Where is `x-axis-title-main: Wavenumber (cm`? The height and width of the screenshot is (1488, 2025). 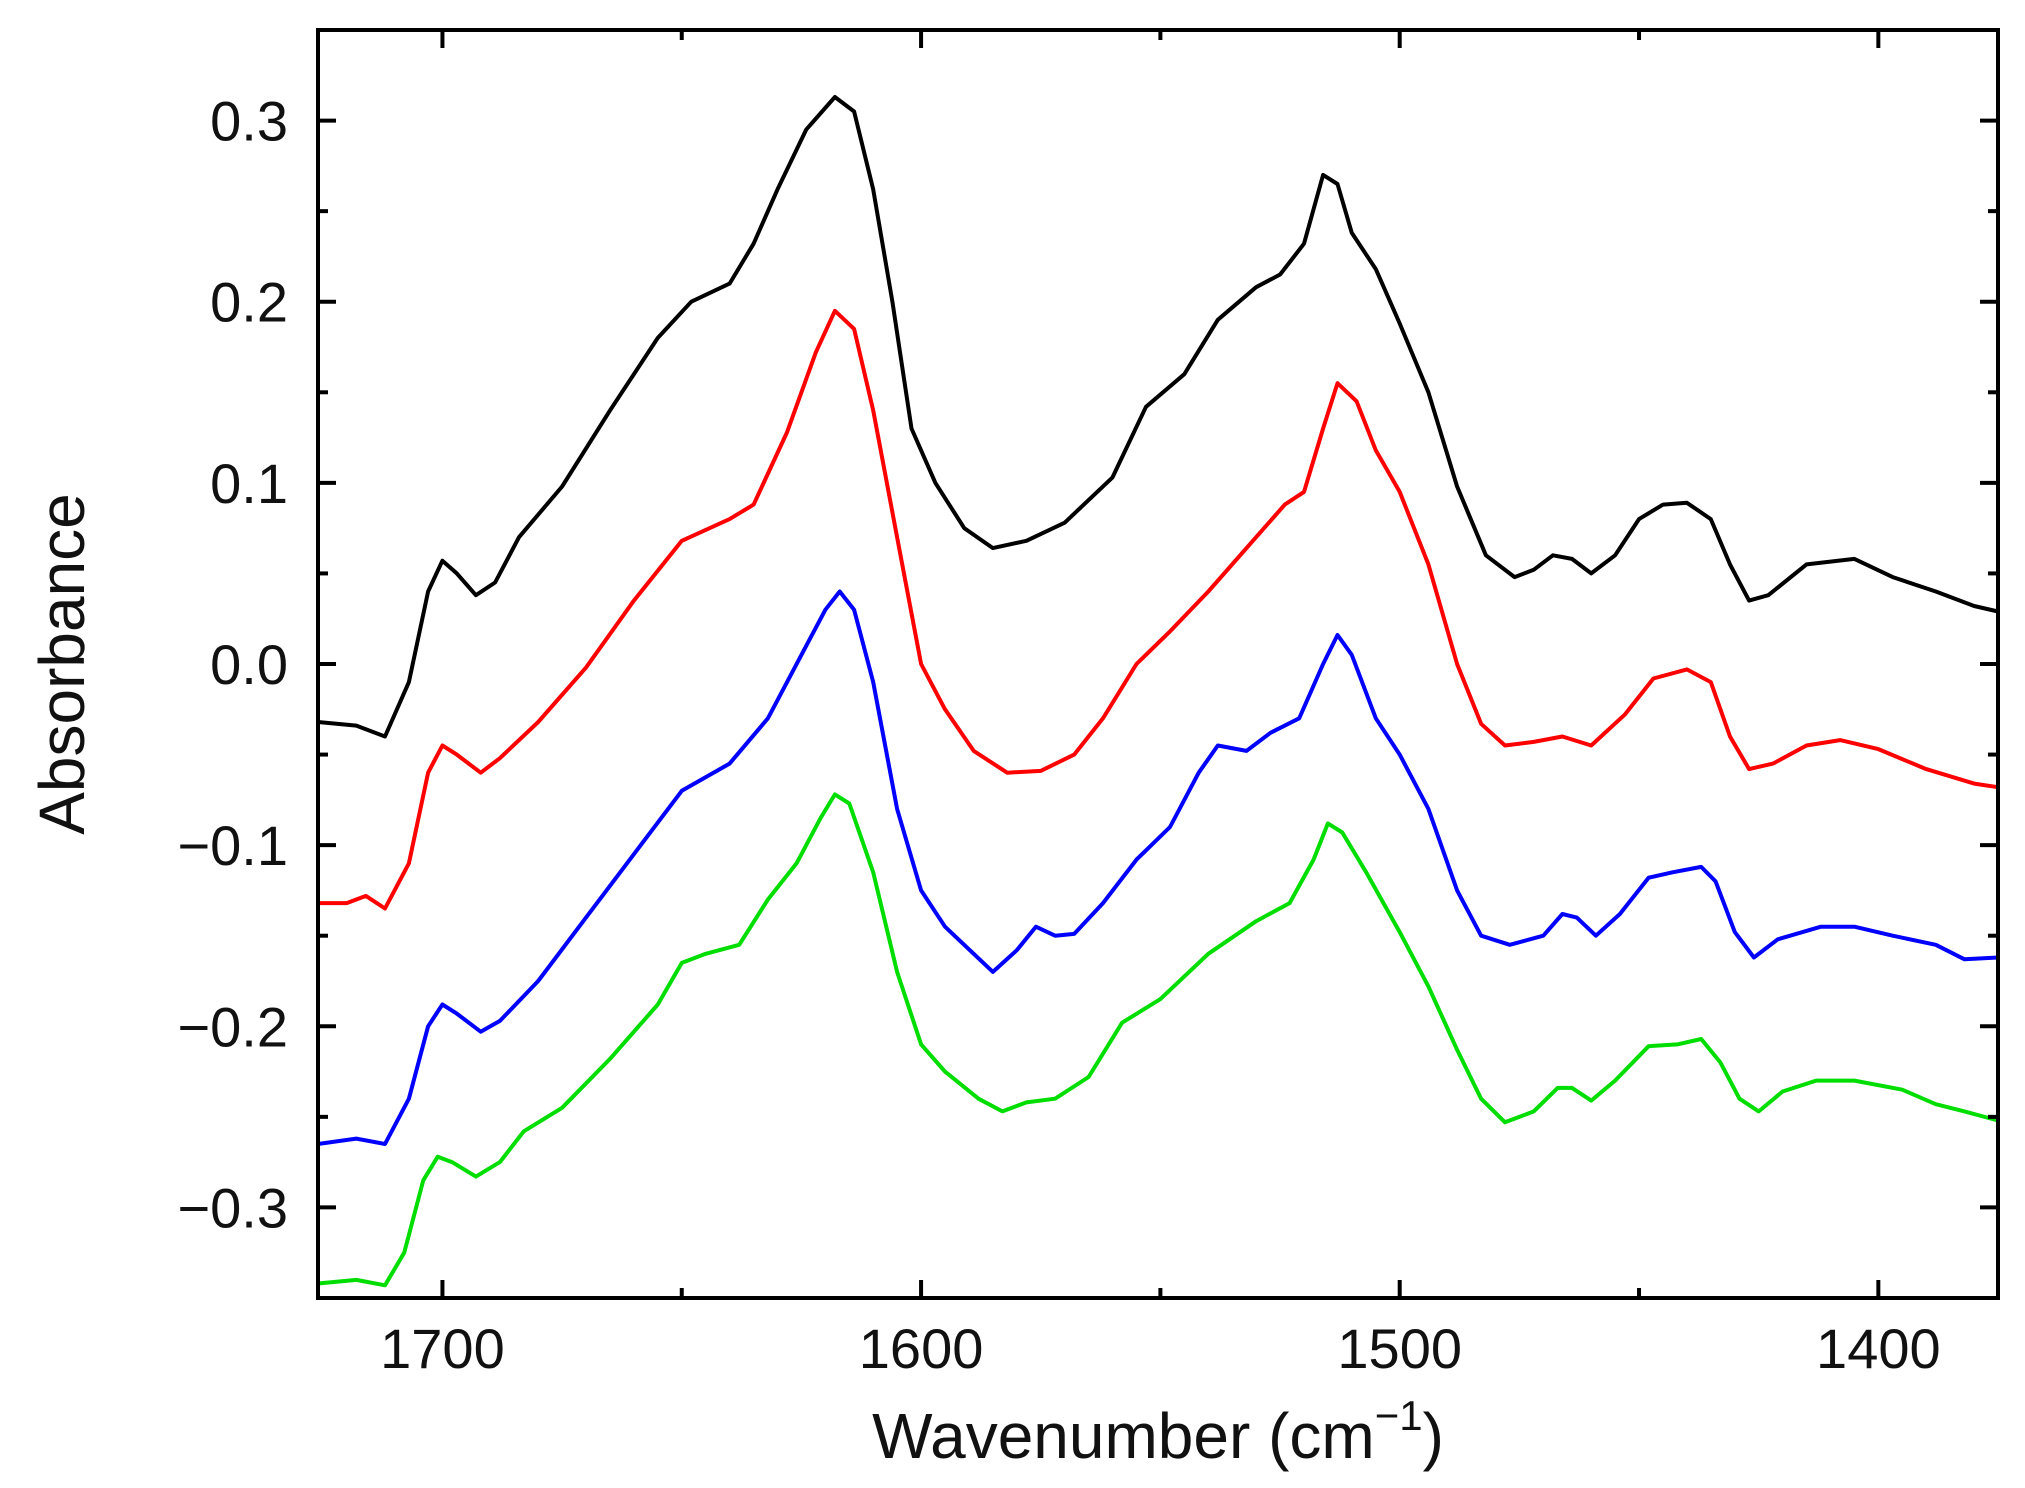
x-axis-title-main: Wavenumber (cm is located at coordinates (1123, 1436).